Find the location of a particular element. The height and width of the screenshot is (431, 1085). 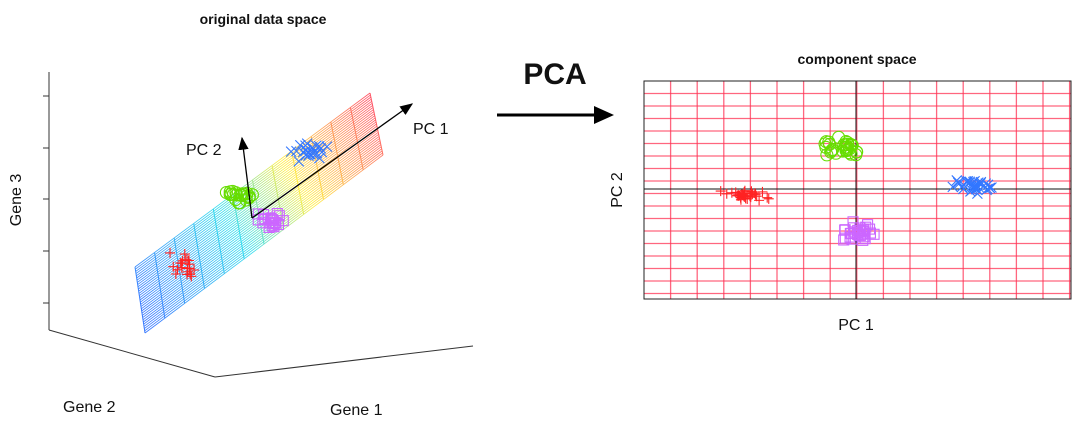

right-scatter-points is located at coordinates (856, 188).